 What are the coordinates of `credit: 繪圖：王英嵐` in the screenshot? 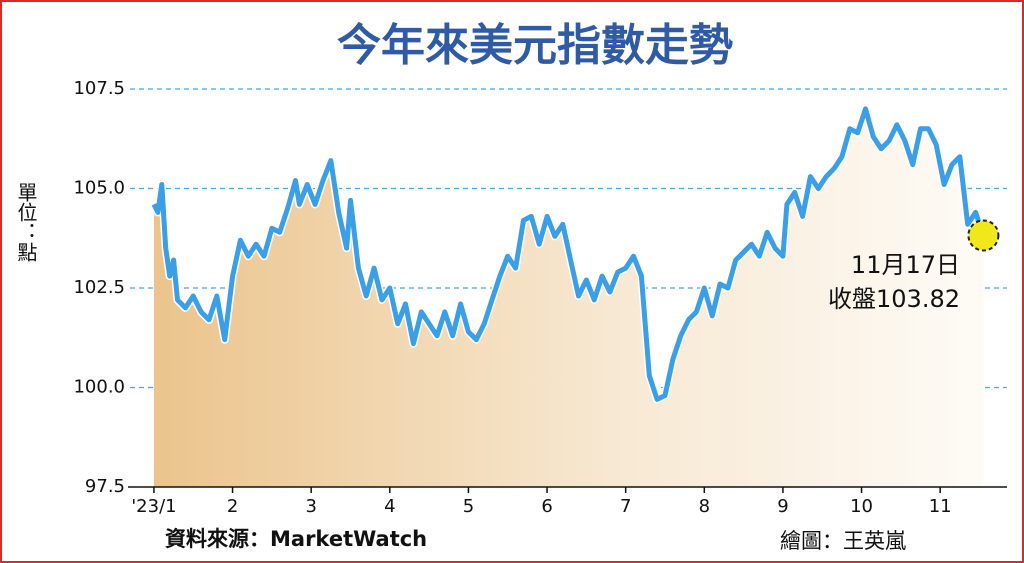 It's located at (843, 541).